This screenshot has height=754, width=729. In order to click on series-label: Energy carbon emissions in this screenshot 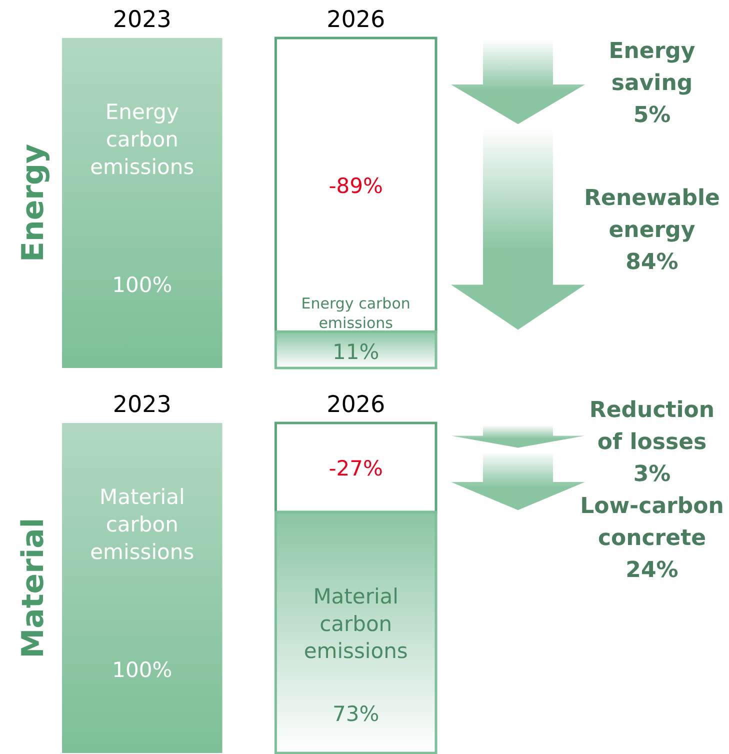, I will do `click(355, 313)`.